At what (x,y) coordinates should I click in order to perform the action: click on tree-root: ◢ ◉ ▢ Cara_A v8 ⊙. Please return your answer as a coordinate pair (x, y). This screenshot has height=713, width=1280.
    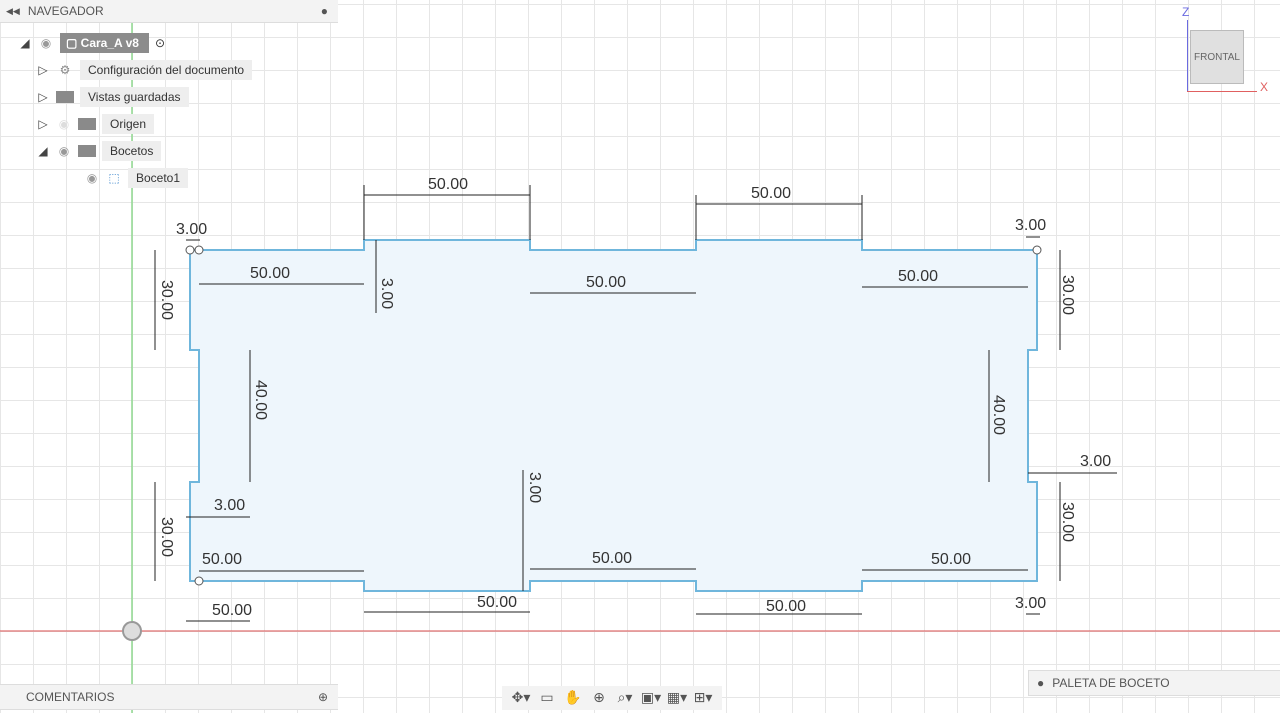
    Looking at the image, I should click on (94, 43).